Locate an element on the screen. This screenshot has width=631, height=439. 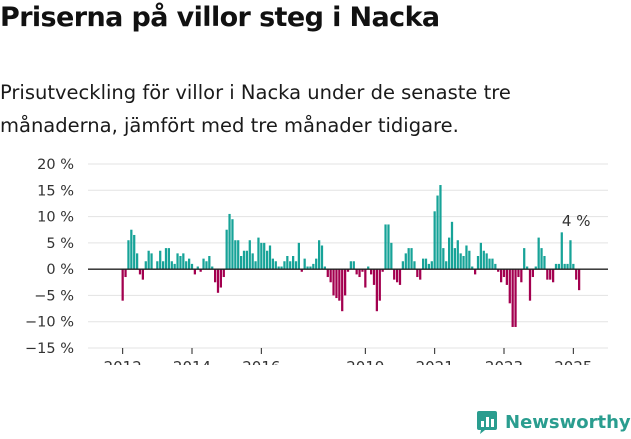
annotations: 4 % is located at coordinates (576, 221).